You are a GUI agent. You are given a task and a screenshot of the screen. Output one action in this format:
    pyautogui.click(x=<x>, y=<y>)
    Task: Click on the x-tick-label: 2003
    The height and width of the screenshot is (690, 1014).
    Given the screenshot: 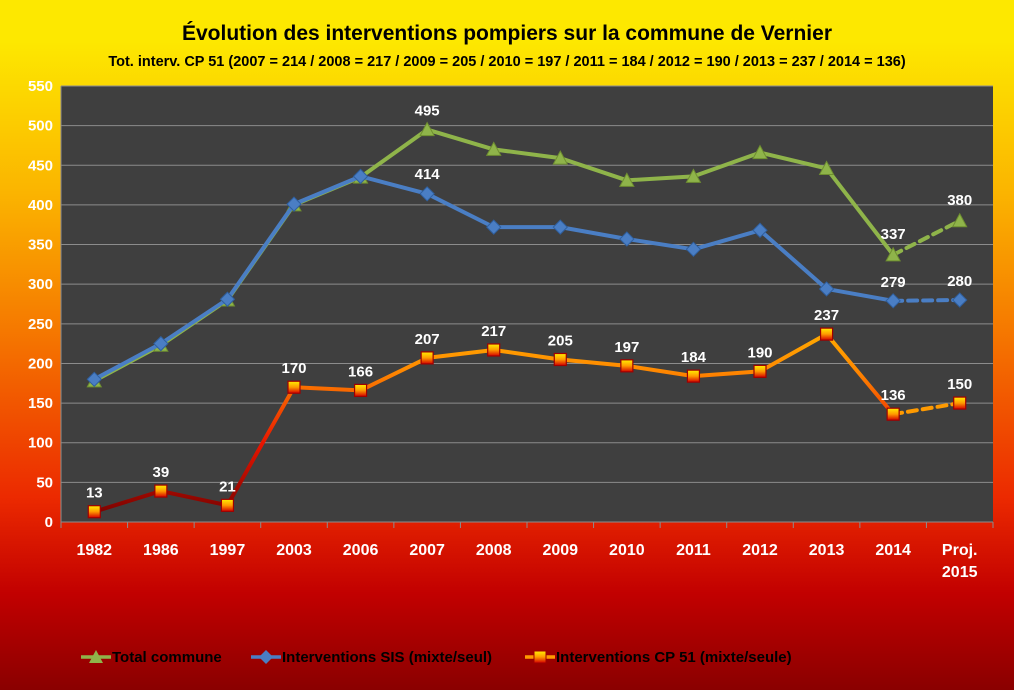 What is the action you would take?
    pyautogui.click(x=294, y=550)
    